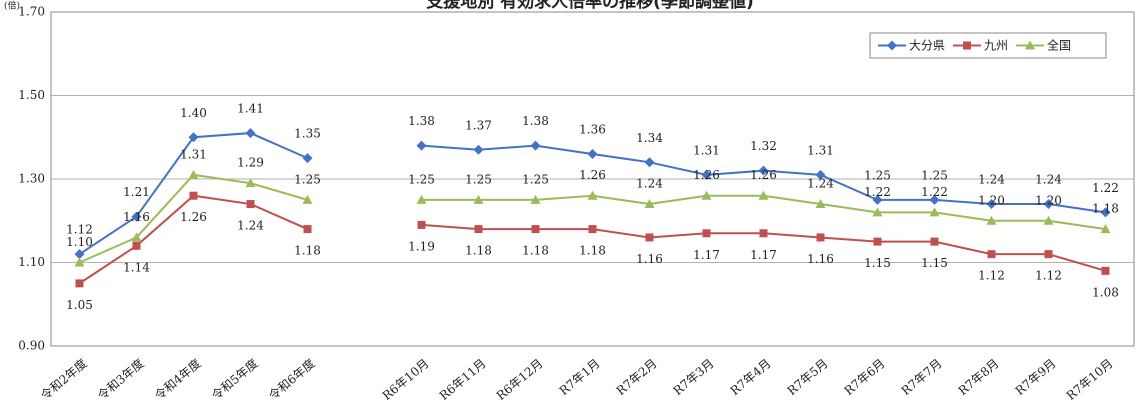 The width and height of the screenshot is (1139, 405). Describe the element at coordinates (706, 255) in the screenshot. I see `data-label: 1.17` at that location.